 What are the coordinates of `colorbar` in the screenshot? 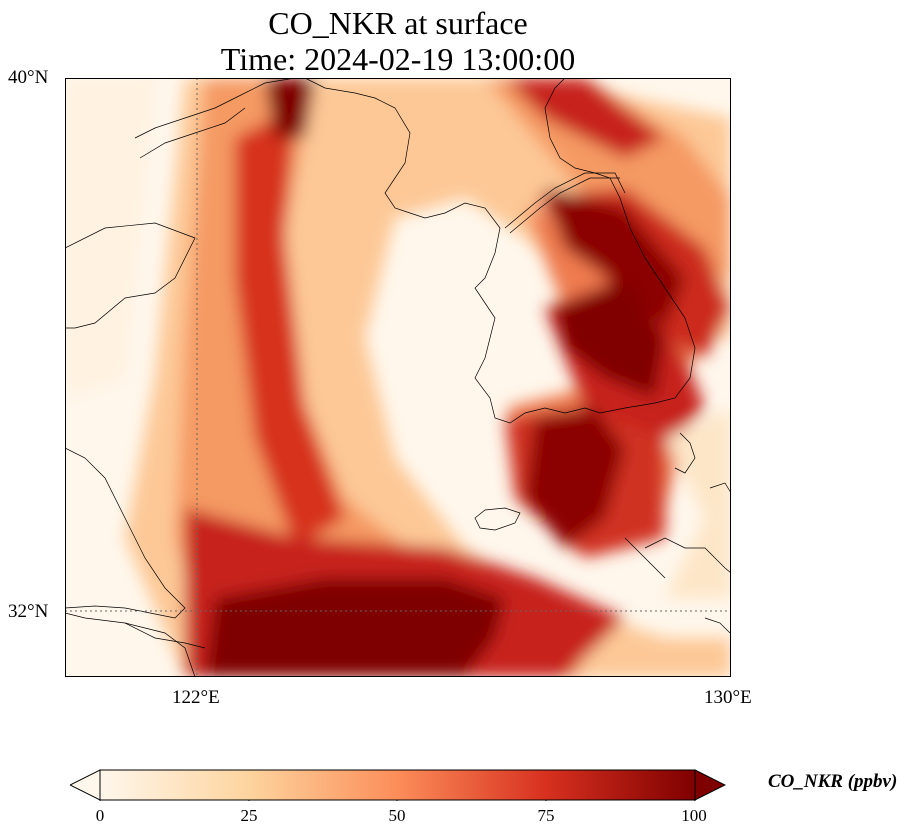 It's located at (398, 785).